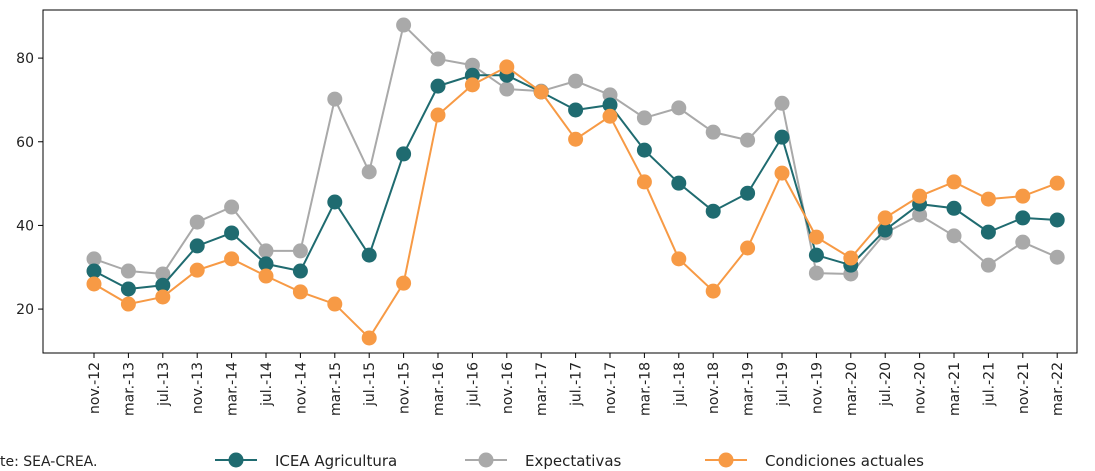  Describe the element at coordinates (301, 388) in the screenshot. I see `x-tick-label: nov.-14` at that location.